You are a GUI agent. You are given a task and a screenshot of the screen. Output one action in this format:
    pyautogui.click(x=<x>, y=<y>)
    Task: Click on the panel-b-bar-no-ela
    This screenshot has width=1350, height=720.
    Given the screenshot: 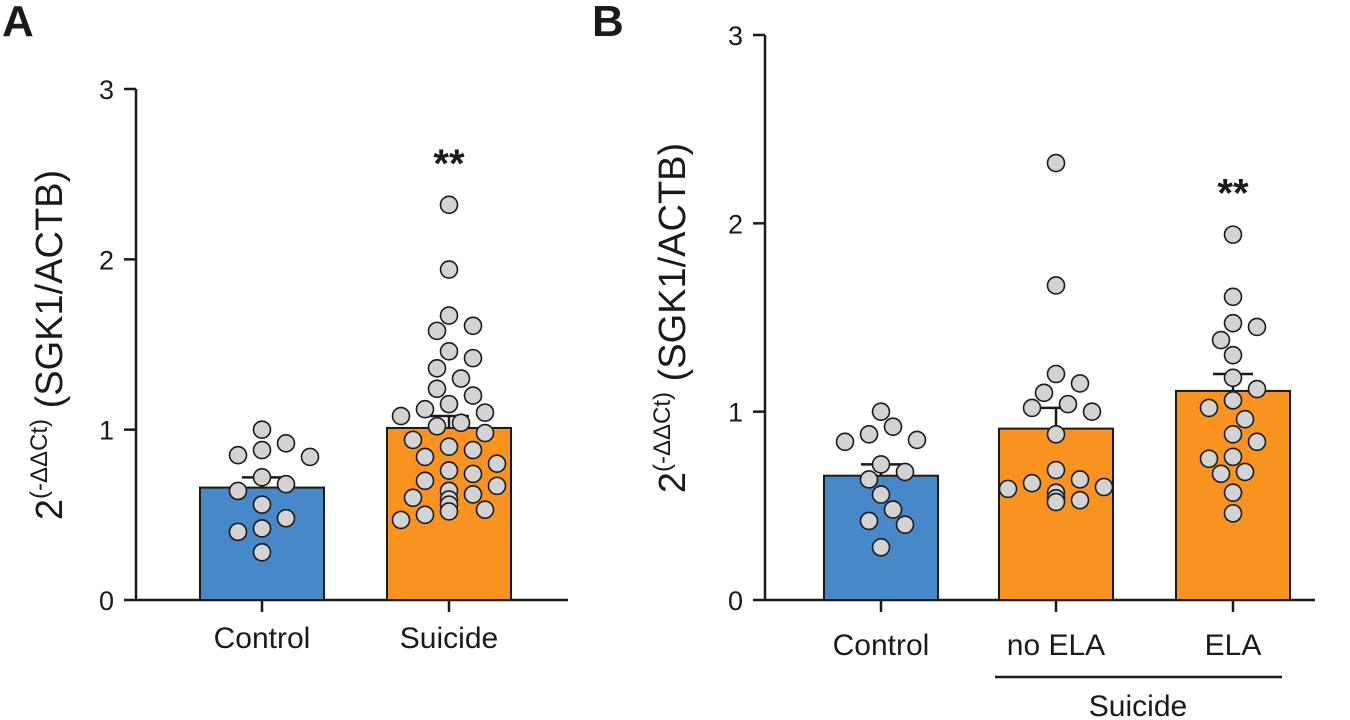 What is the action you would take?
    pyautogui.click(x=1056, y=514)
    